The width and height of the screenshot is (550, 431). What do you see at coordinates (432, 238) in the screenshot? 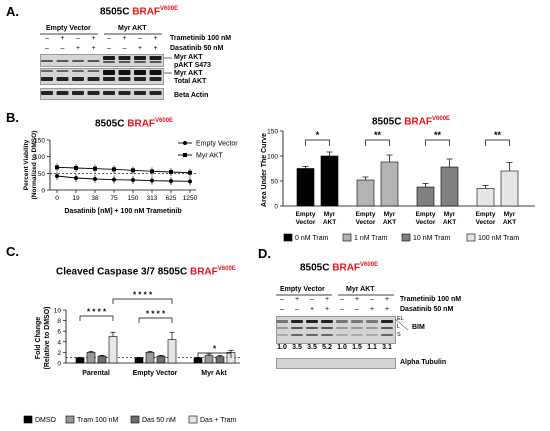
I see `legend-label: 10 nM Tram` at bounding box center [432, 238].